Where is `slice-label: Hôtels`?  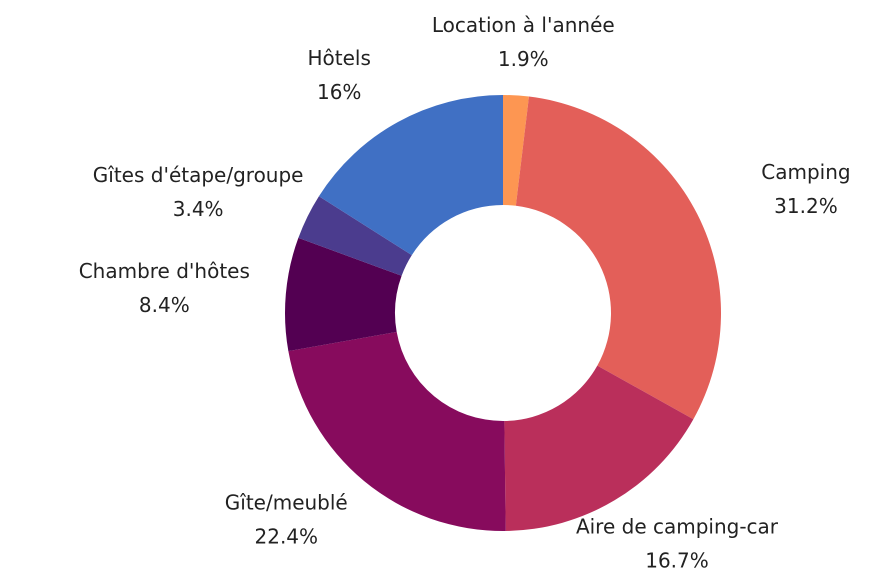
slice-label: Hôtels is located at coordinates (339, 58).